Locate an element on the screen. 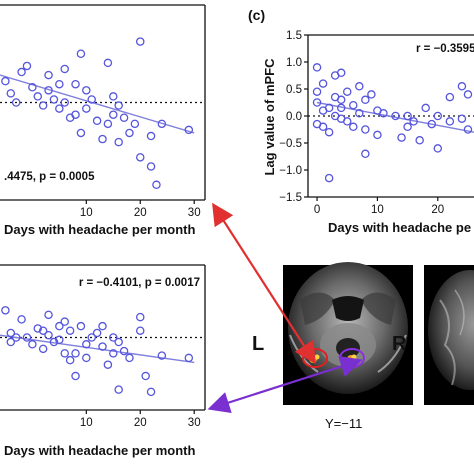  stats-annotation: r = −0.4101, p = 0.0017 is located at coordinates (139, 283).